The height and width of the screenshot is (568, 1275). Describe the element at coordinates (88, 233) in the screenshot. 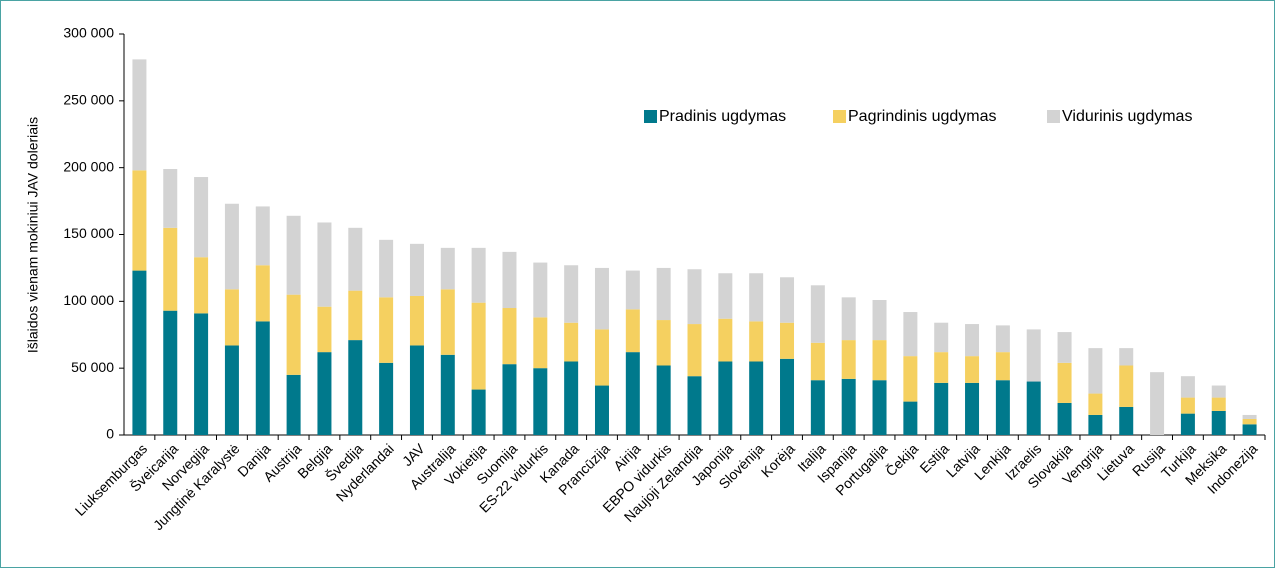

I see `y-tick-label: 150 000` at that location.